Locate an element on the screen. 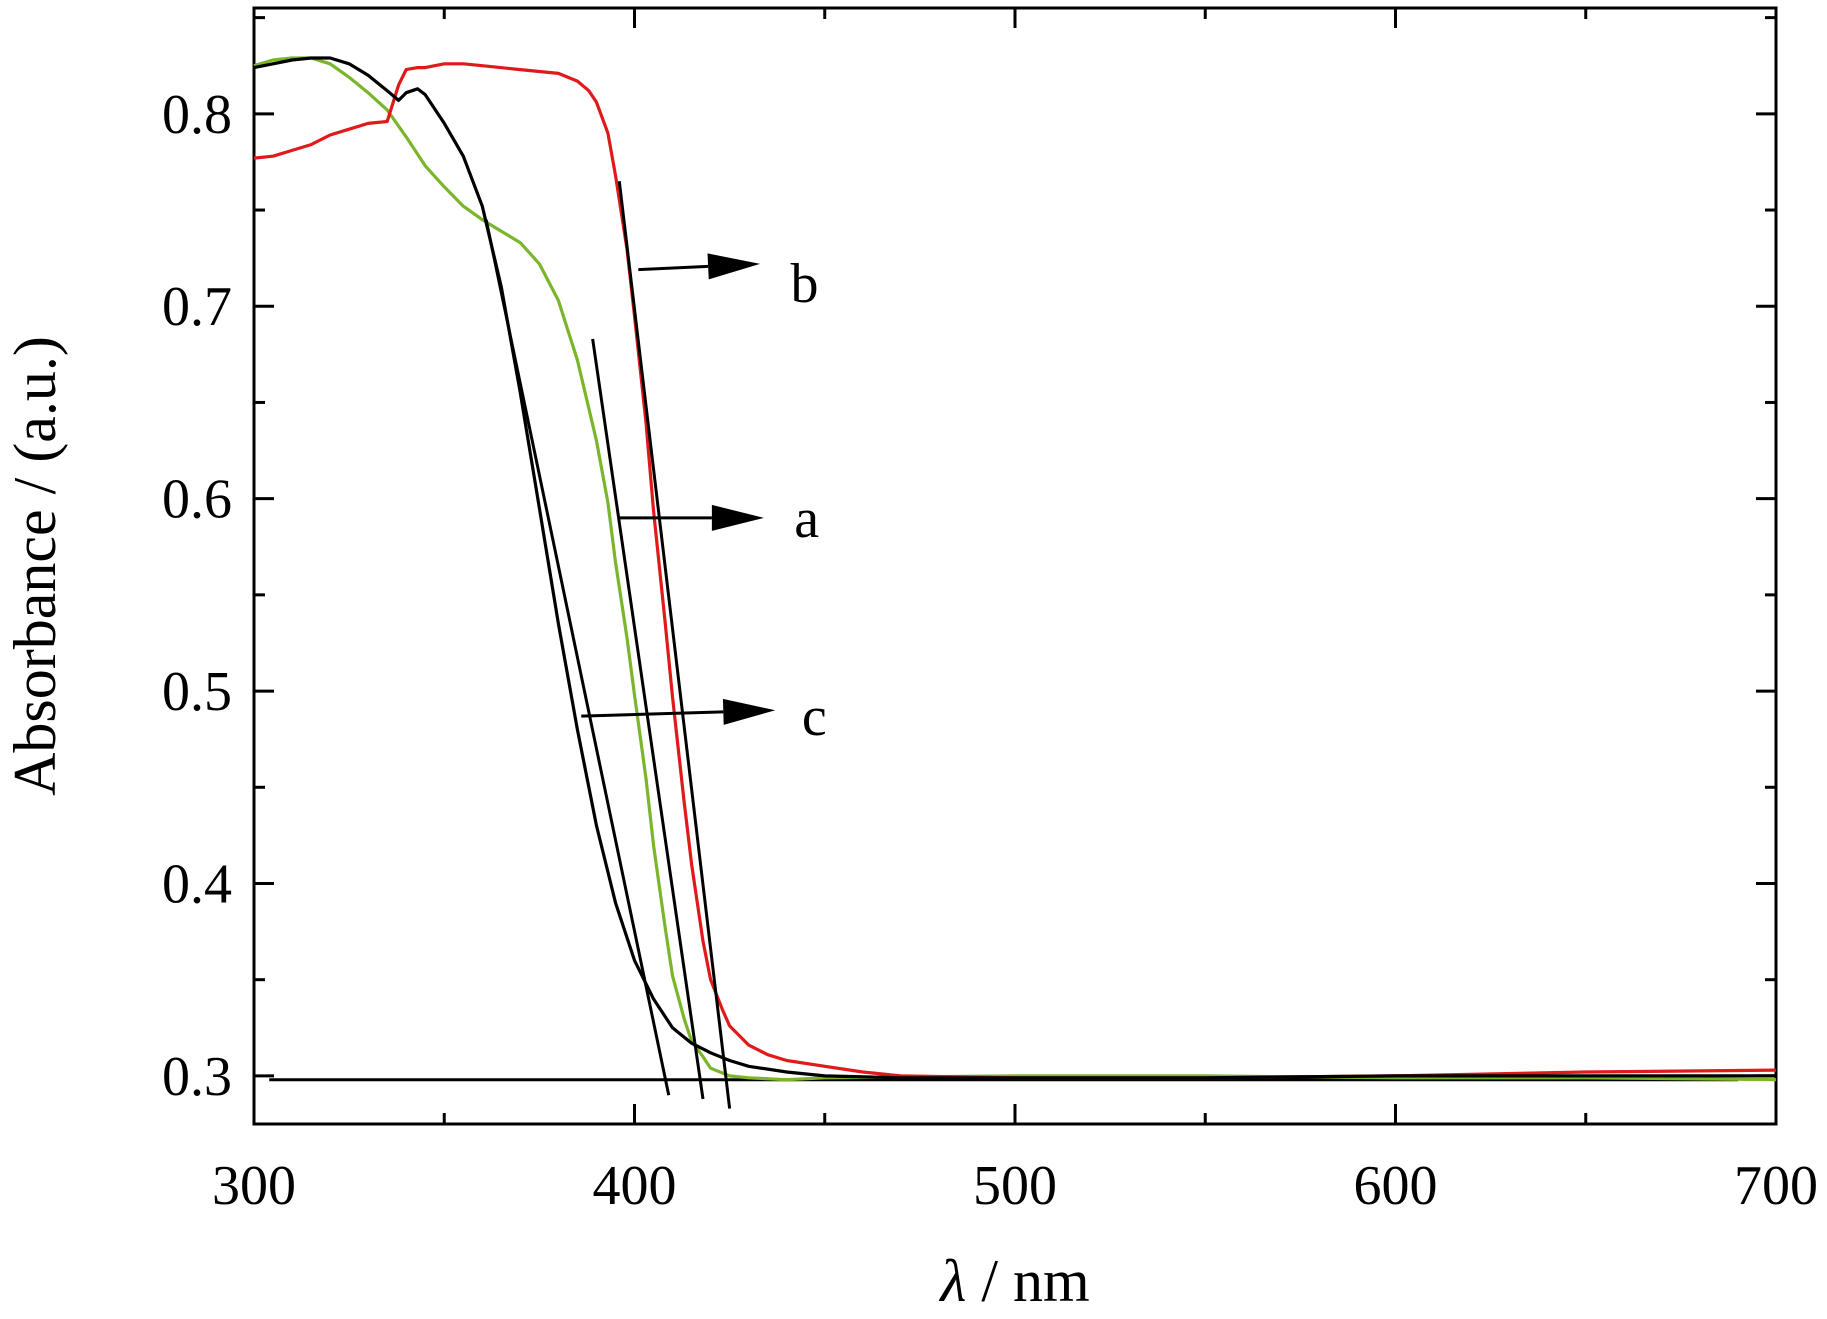 The height and width of the screenshot is (1319, 1827). y-tick-label: 0.7 is located at coordinates (197, 307).